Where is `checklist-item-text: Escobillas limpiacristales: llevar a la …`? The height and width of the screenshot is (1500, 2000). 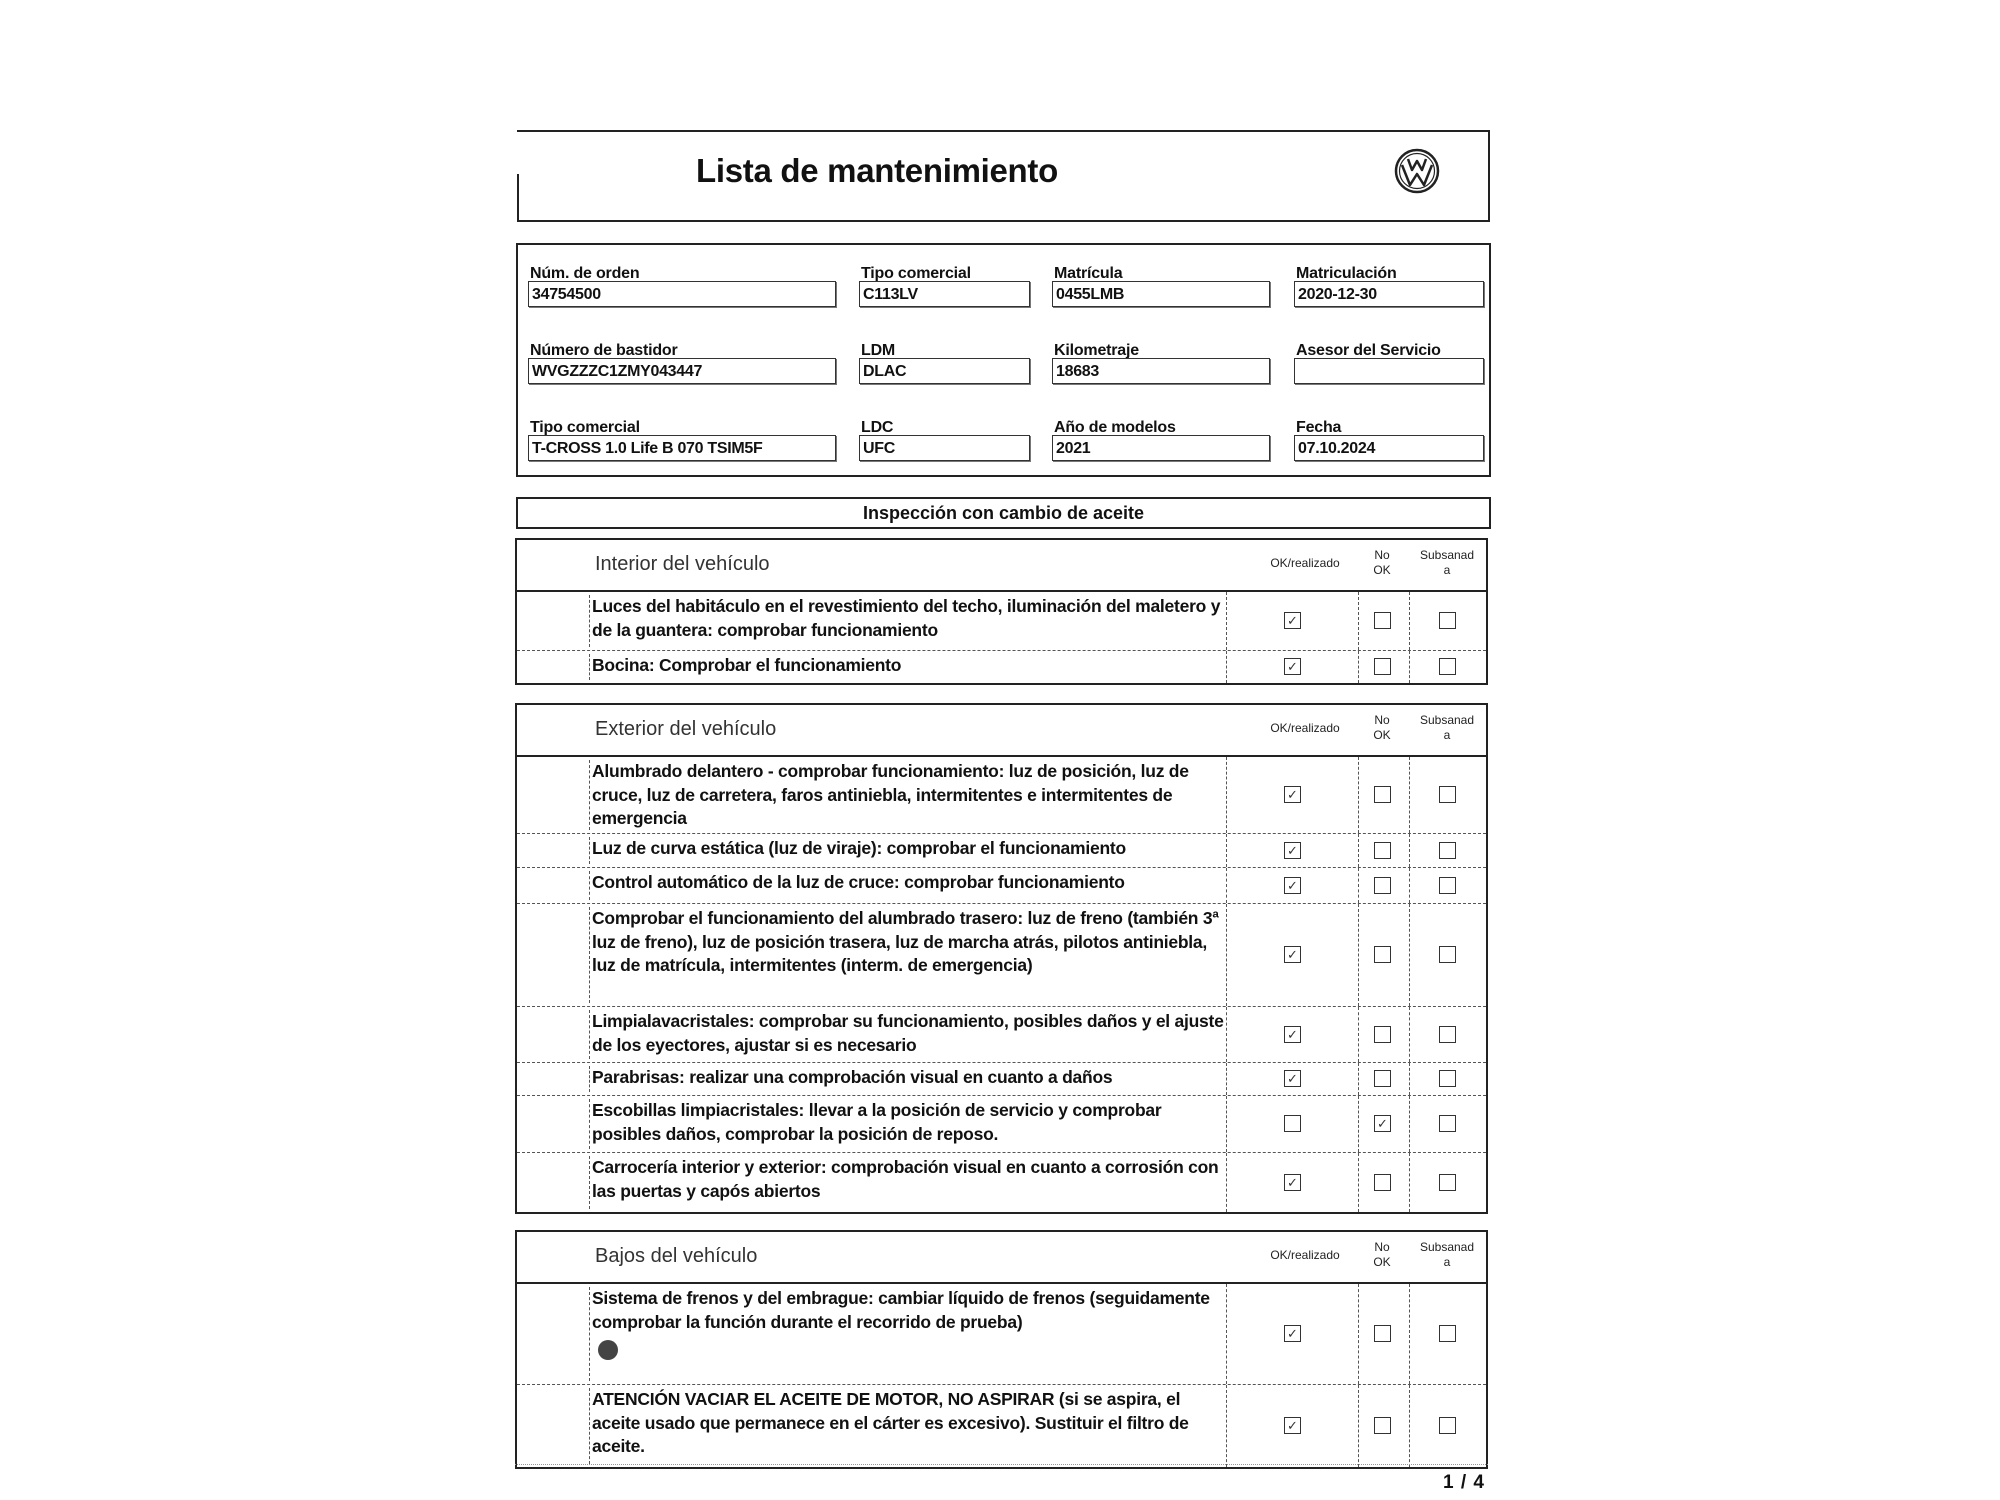 checklist-item-text: Escobillas limpiacristales: llevar a la … is located at coordinates (908, 1124).